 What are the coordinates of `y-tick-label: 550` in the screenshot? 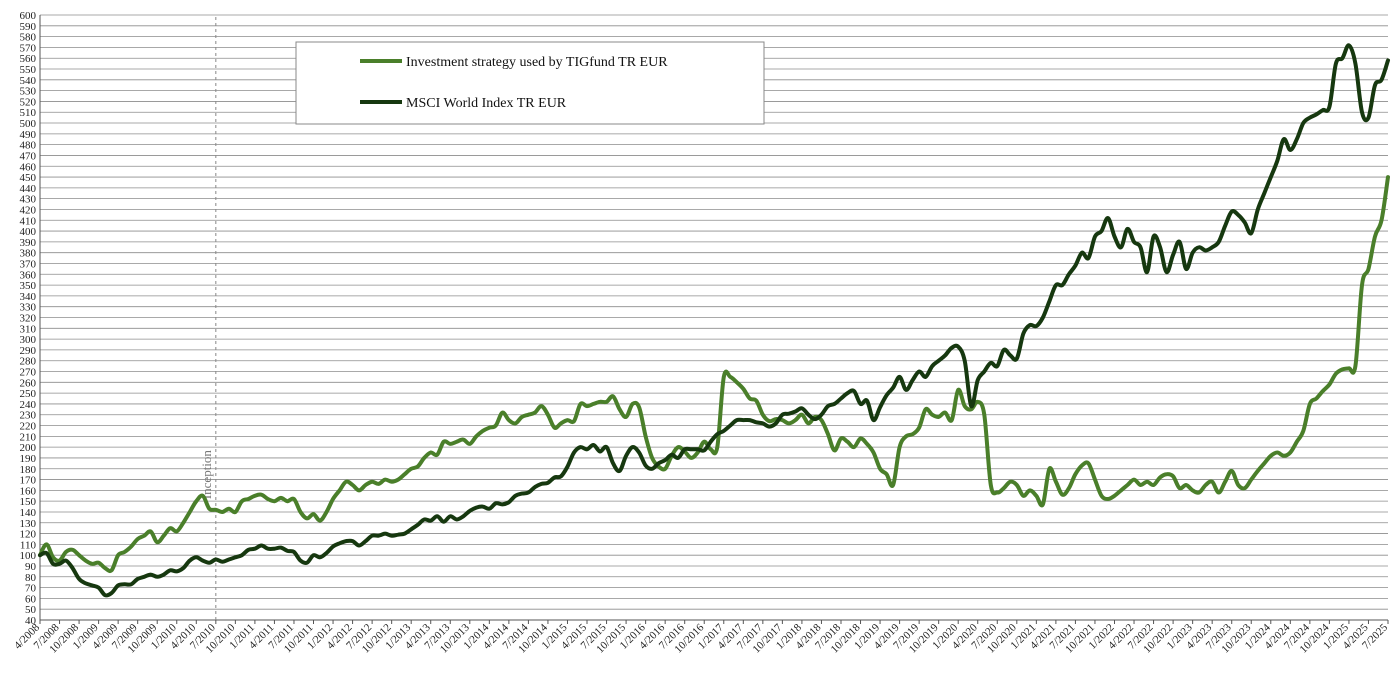 It's located at (28, 70).